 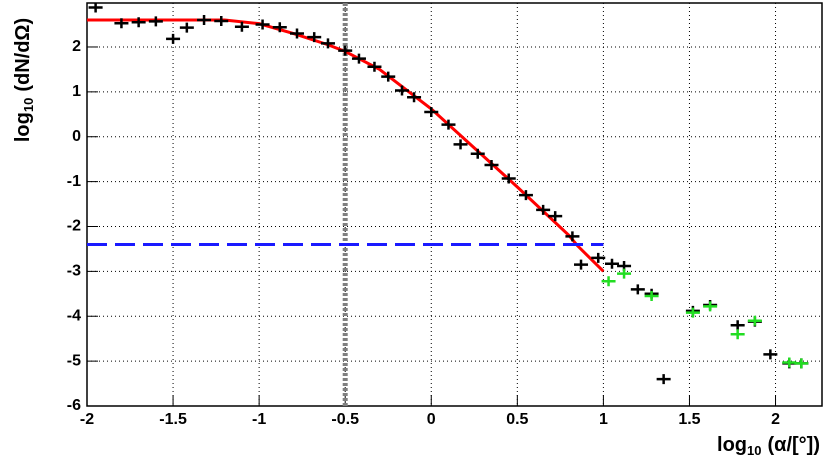 What do you see at coordinates (74, 226) in the screenshot?
I see `y-tick-label: -2` at bounding box center [74, 226].